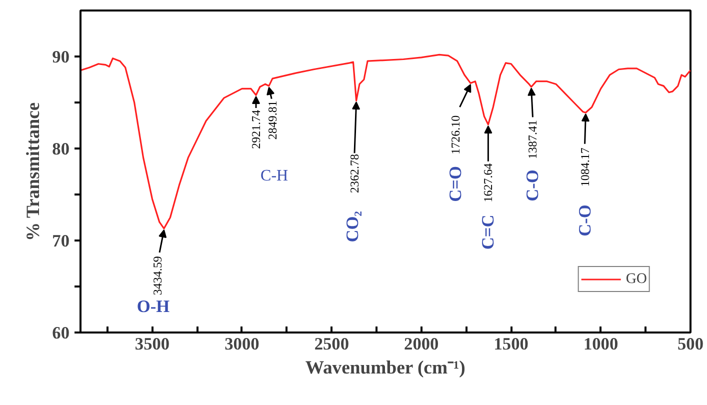 This screenshot has height=405, width=707. I want to click on x-tick-label: 2000, so click(421, 344).